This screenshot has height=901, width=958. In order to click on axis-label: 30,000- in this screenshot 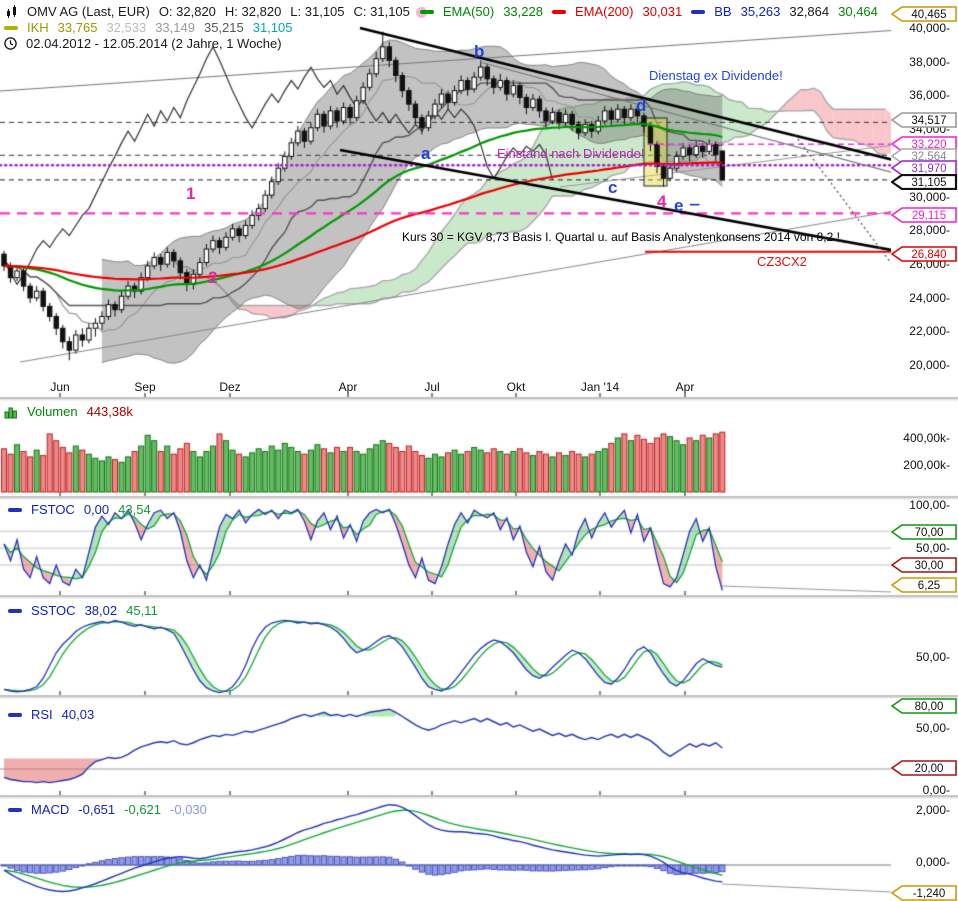, I will do `click(929, 197)`.